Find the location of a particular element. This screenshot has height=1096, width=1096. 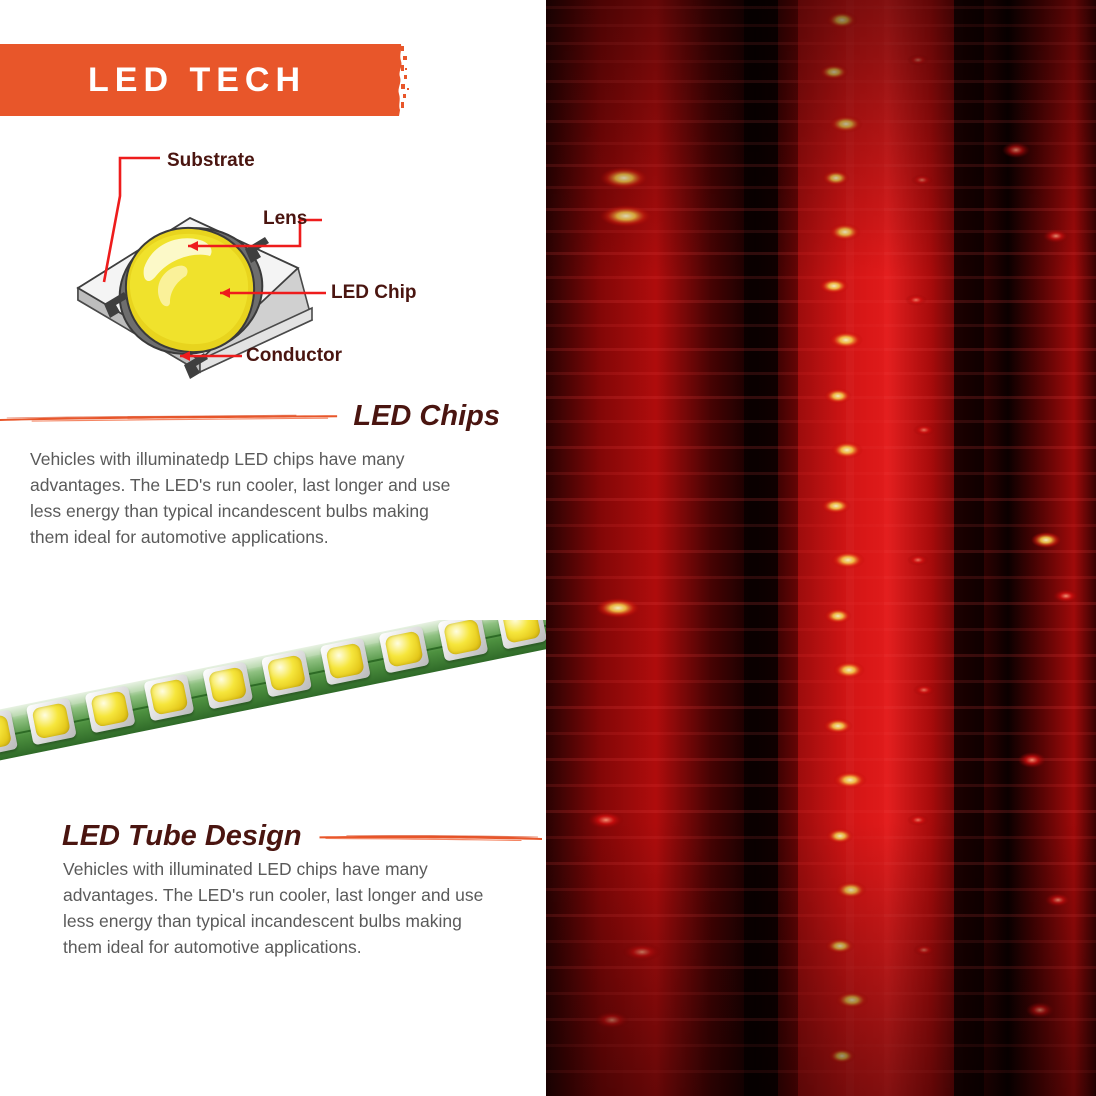

band-solid-fill is located at coordinates (196, 80).